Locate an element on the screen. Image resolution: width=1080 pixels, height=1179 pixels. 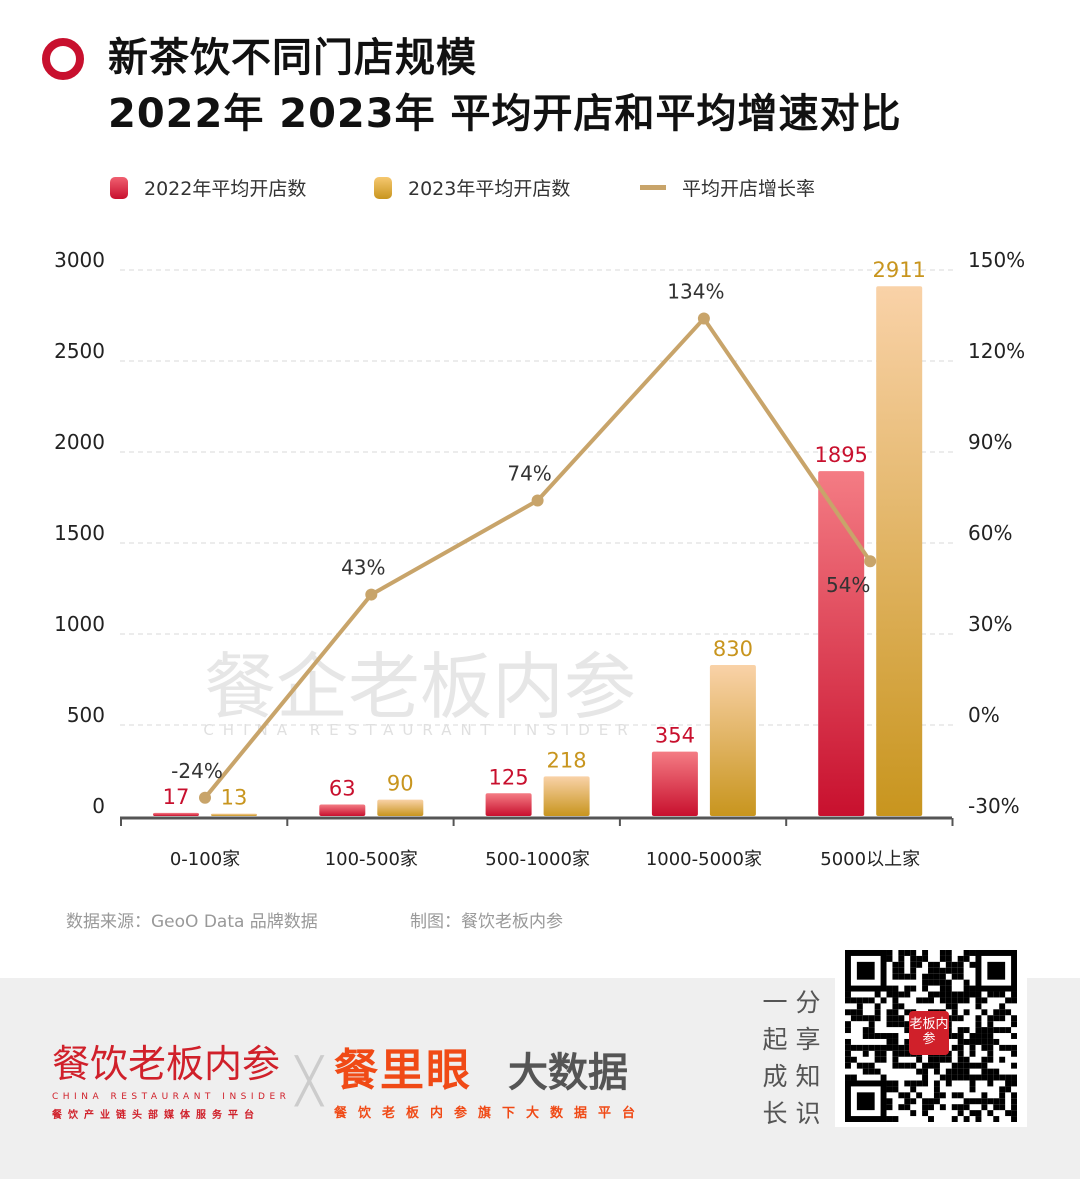
legend-item-growth: 平均开店增长率 is located at coordinates (727, 187).